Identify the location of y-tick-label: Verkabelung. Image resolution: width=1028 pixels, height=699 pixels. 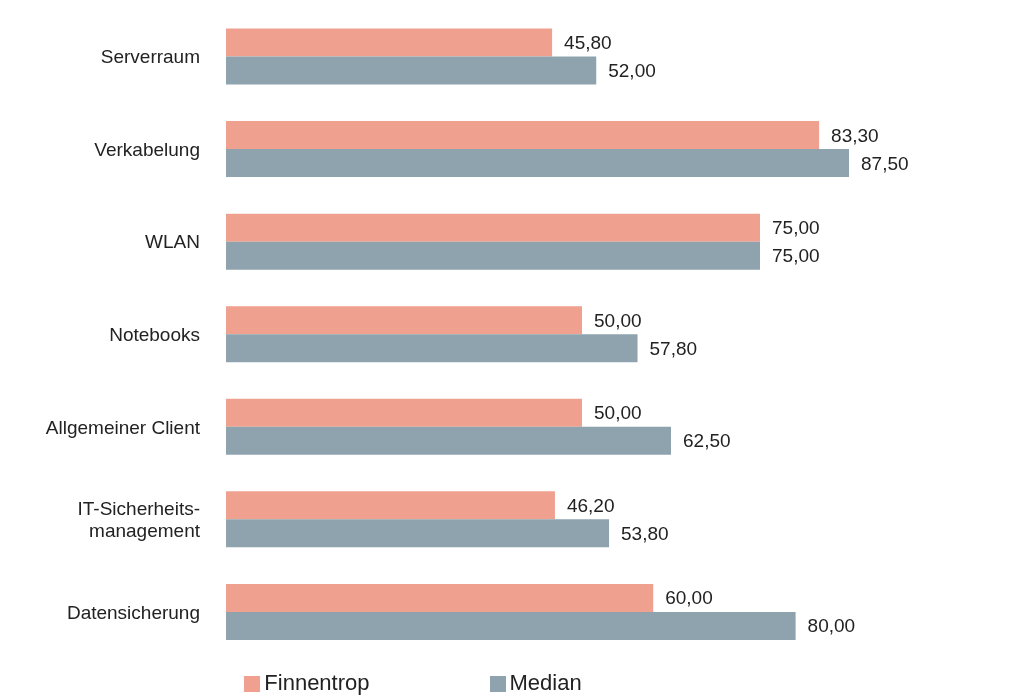
(147, 149).